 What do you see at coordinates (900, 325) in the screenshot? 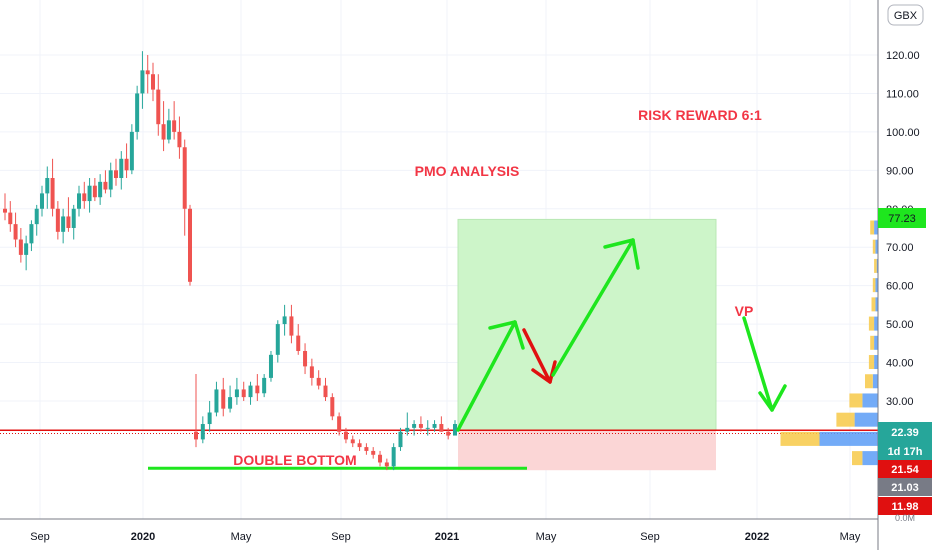
I see `price-tick-label: 50.00` at bounding box center [900, 325].